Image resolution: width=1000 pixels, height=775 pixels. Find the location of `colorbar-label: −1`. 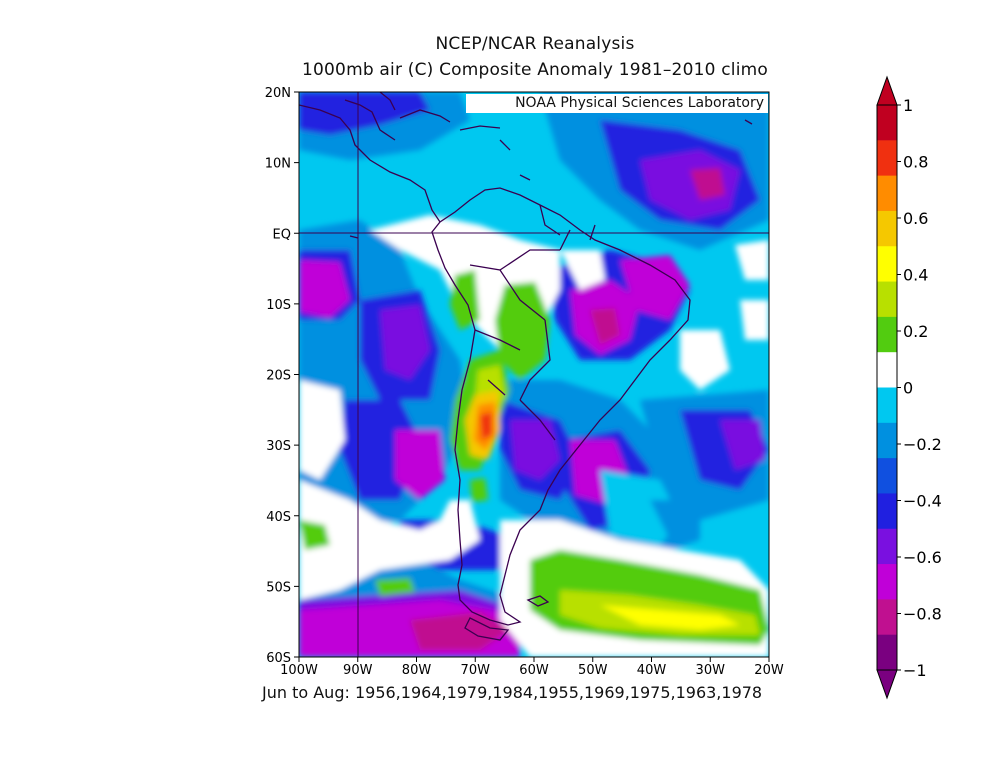

colorbar-label: −1 is located at coordinates (915, 670).